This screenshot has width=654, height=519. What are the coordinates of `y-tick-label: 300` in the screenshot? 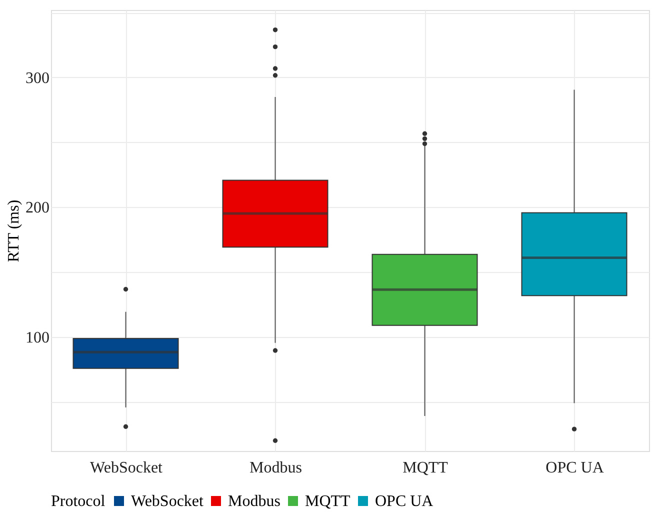 It's located at (38, 78).